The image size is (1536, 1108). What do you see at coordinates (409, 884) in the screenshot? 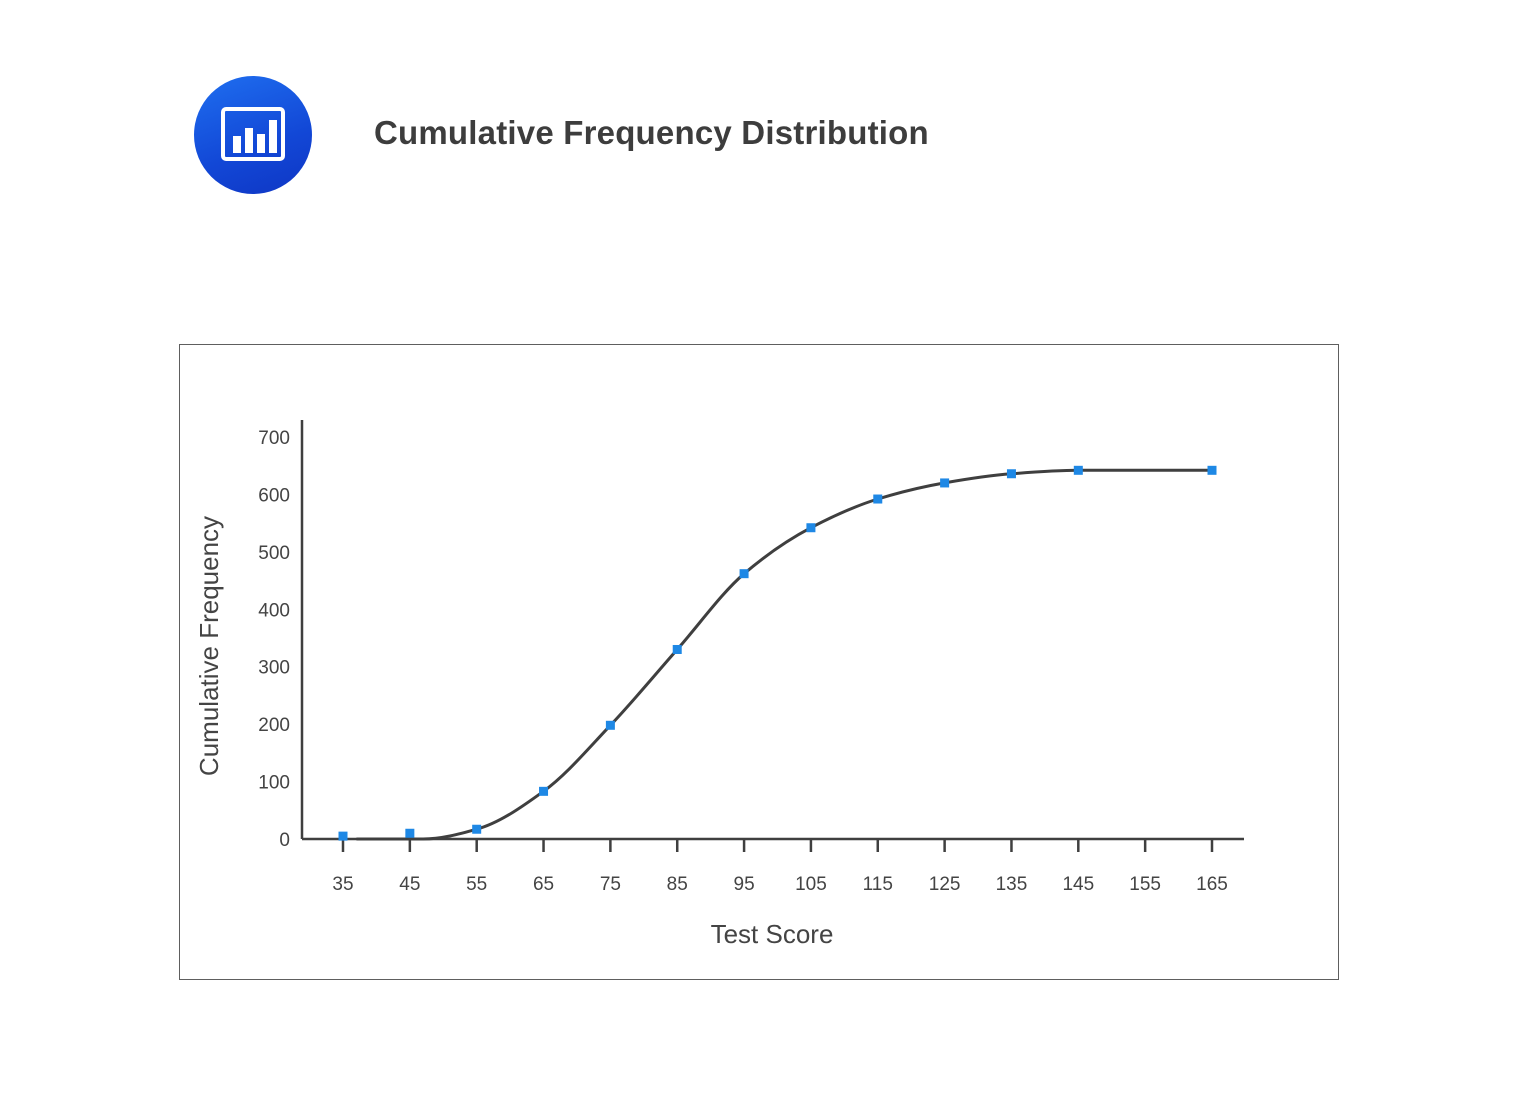
I see `x-tick-label: 45` at bounding box center [409, 884].